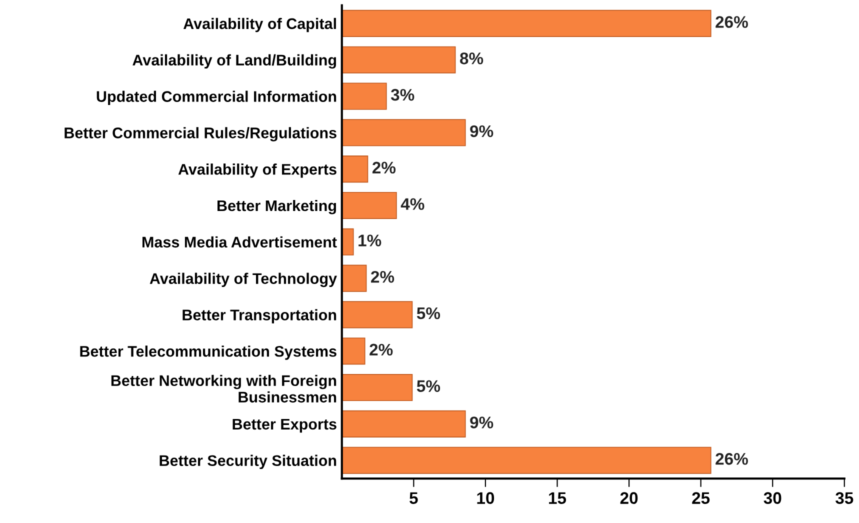 The height and width of the screenshot is (523, 859). What do you see at coordinates (259, 25) in the screenshot?
I see `y-tick-label: Availability of Capital` at bounding box center [259, 25].